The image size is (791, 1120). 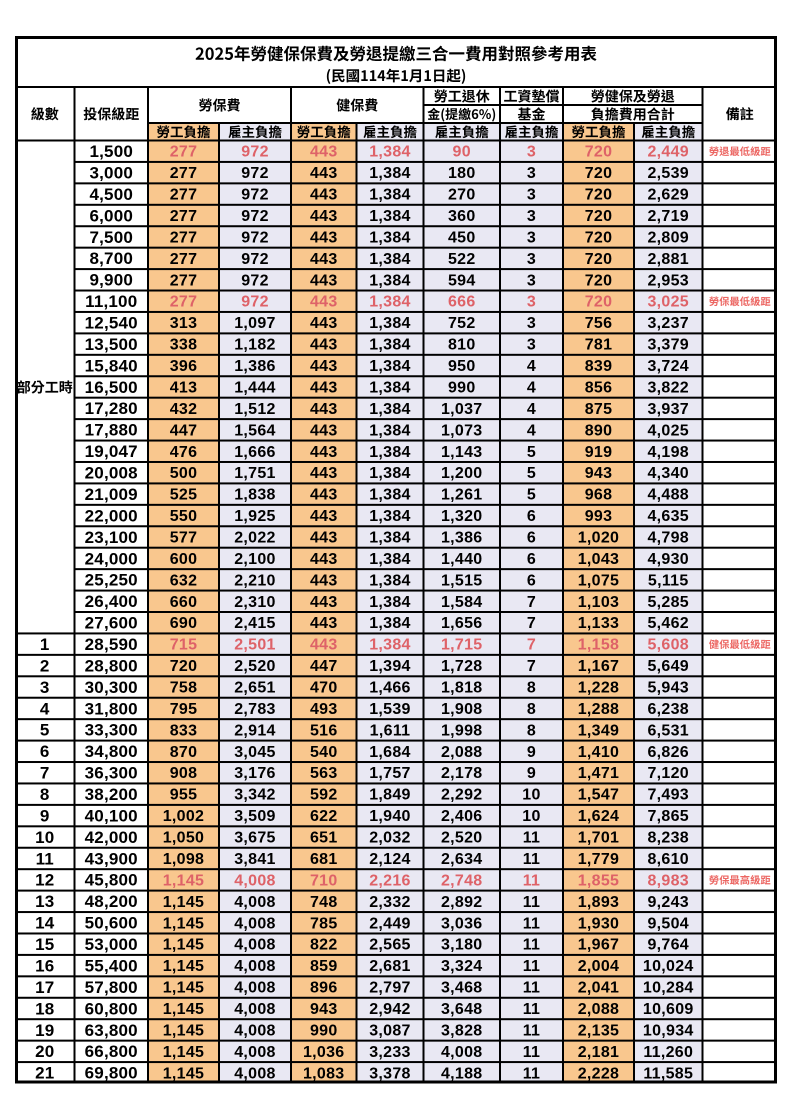 What do you see at coordinates (111, 665) in the screenshot?
I see `svg-text: 28,800` at bounding box center [111, 665].